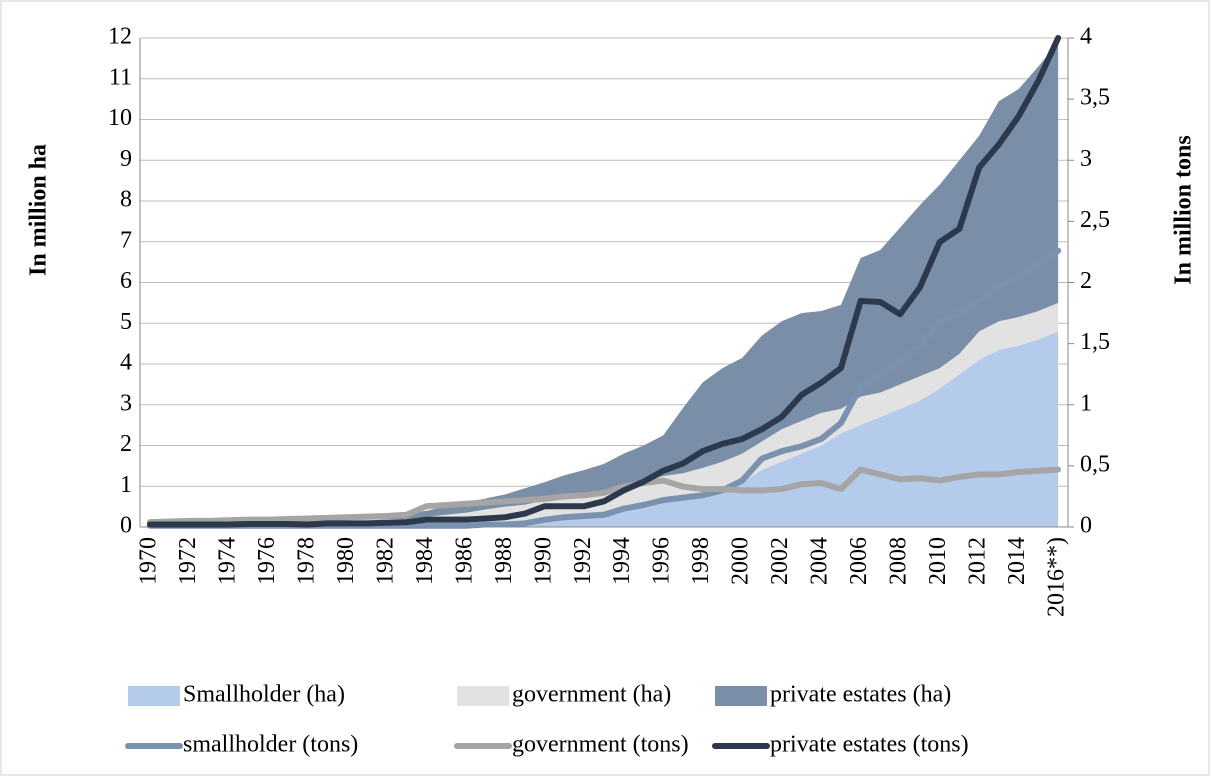  Describe the element at coordinates (1086, 526) in the screenshot. I see `y2-tick-label: 0` at that location.